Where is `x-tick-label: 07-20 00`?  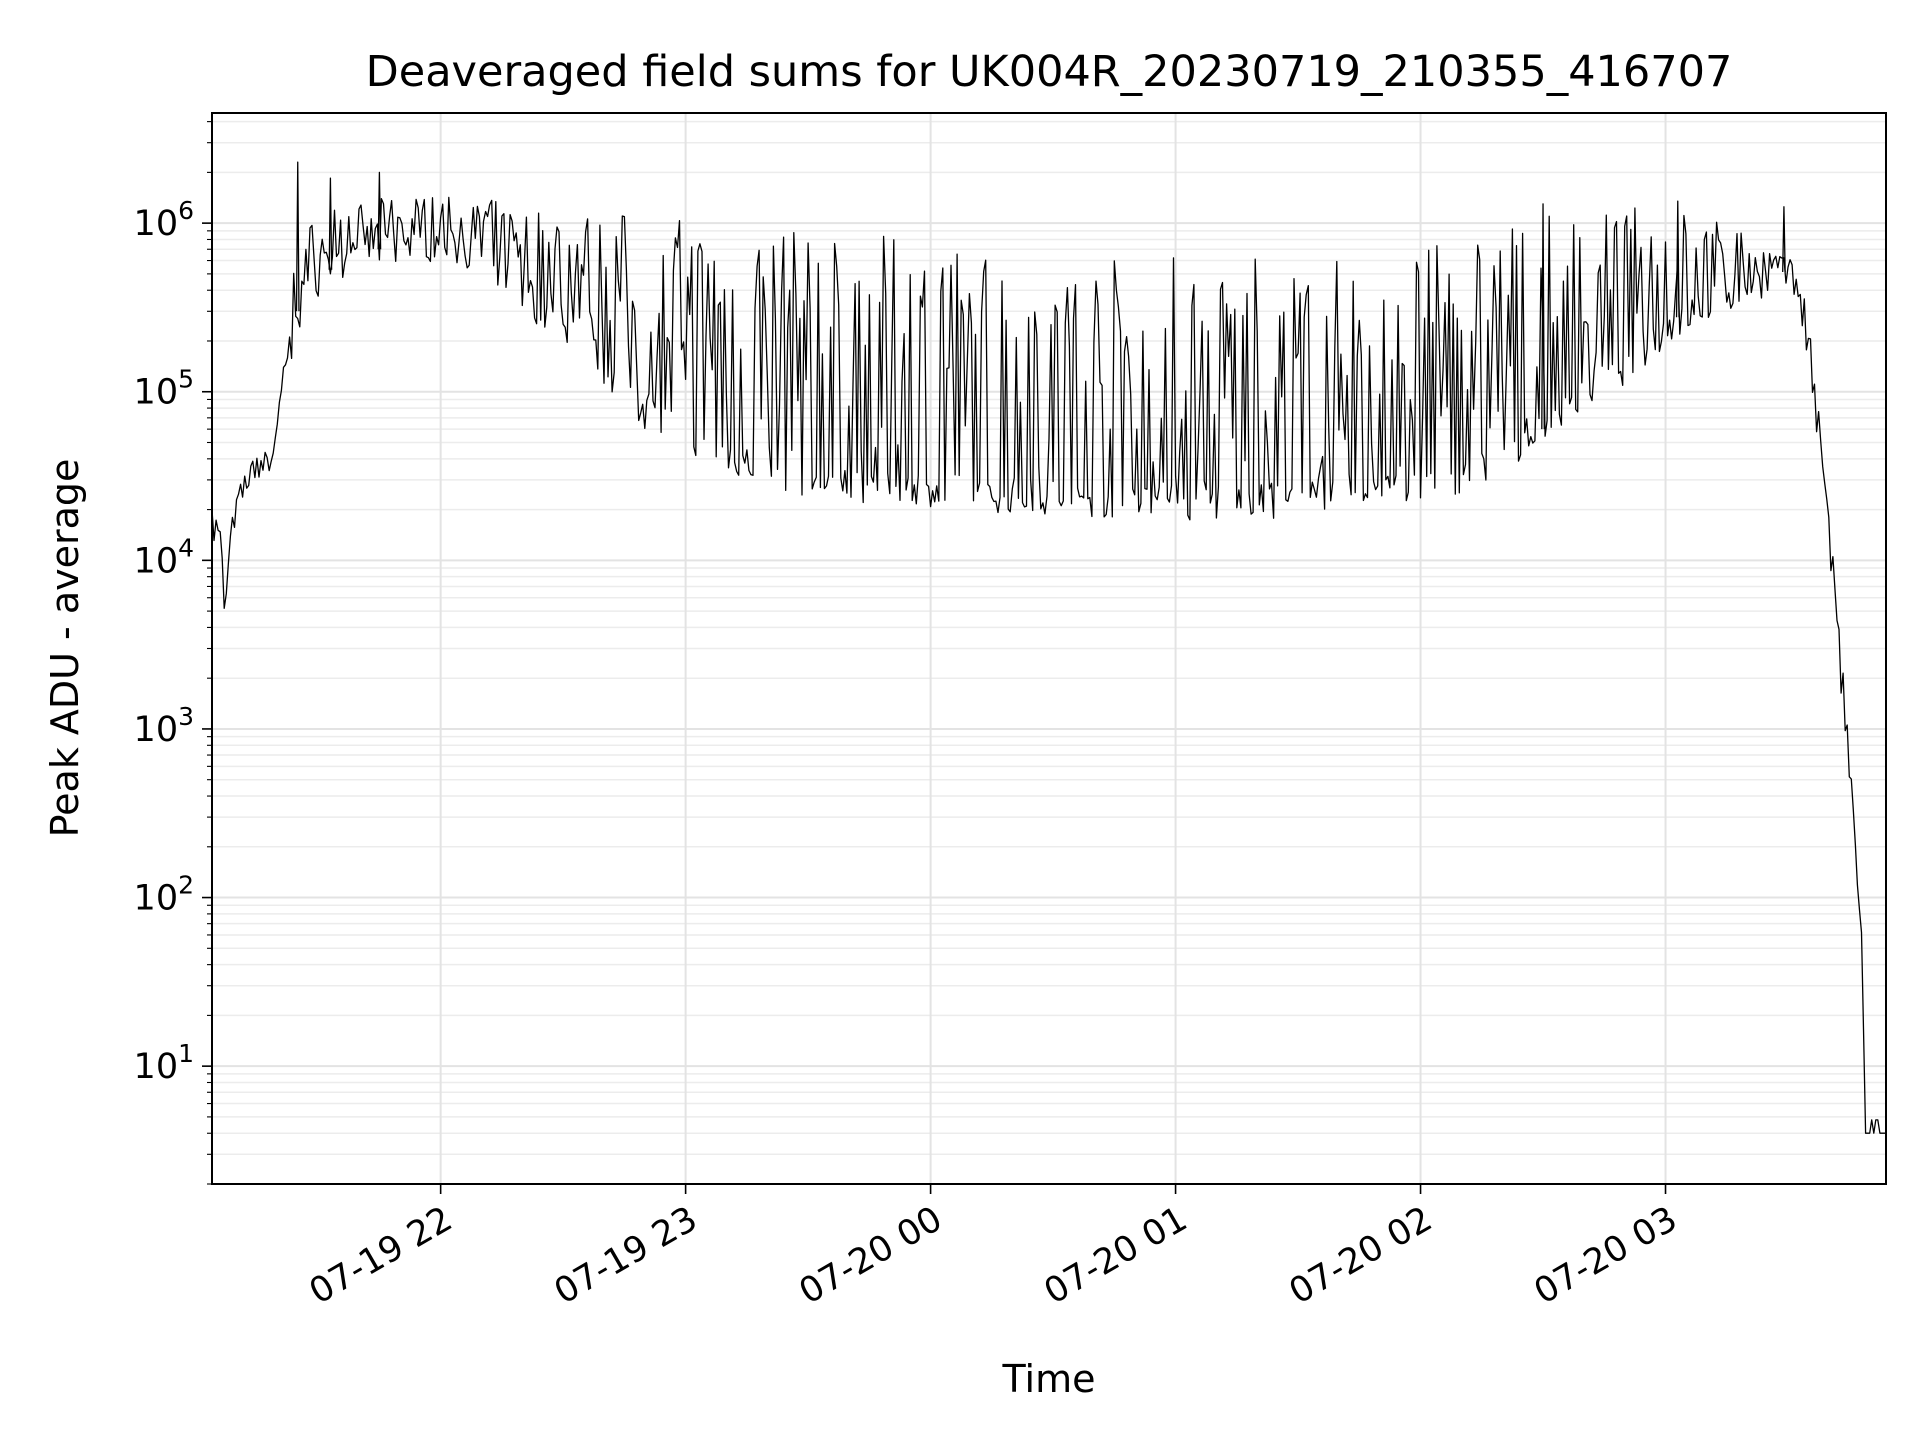 x-tick-label: 07-20 00 is located at coordinates (871, 1255).